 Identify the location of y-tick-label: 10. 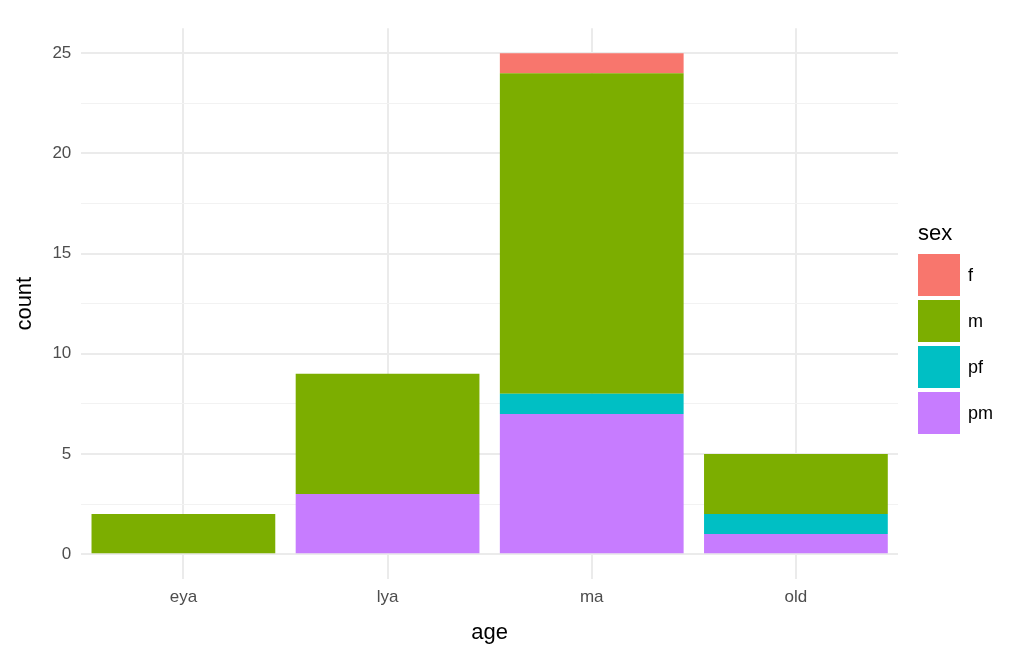
(62, 353).